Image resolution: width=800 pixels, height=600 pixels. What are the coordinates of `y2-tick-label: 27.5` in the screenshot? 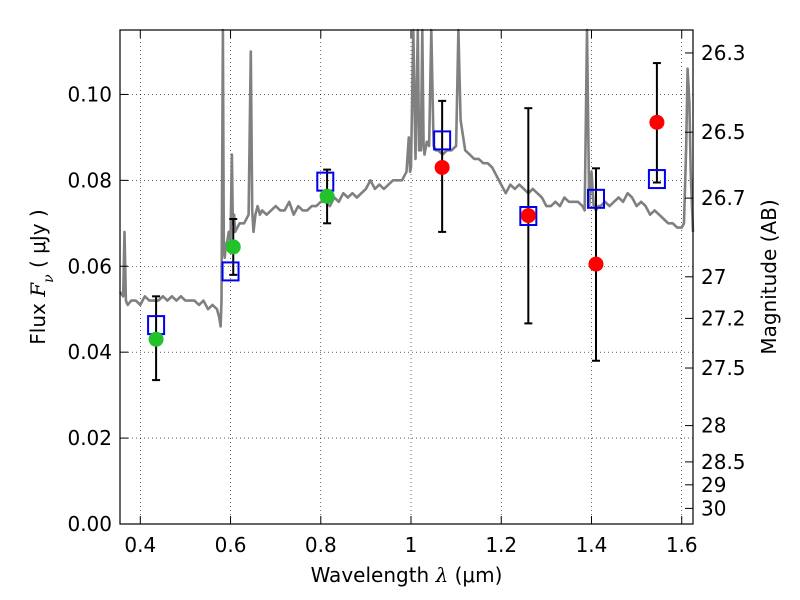 It's located at (723, 368).